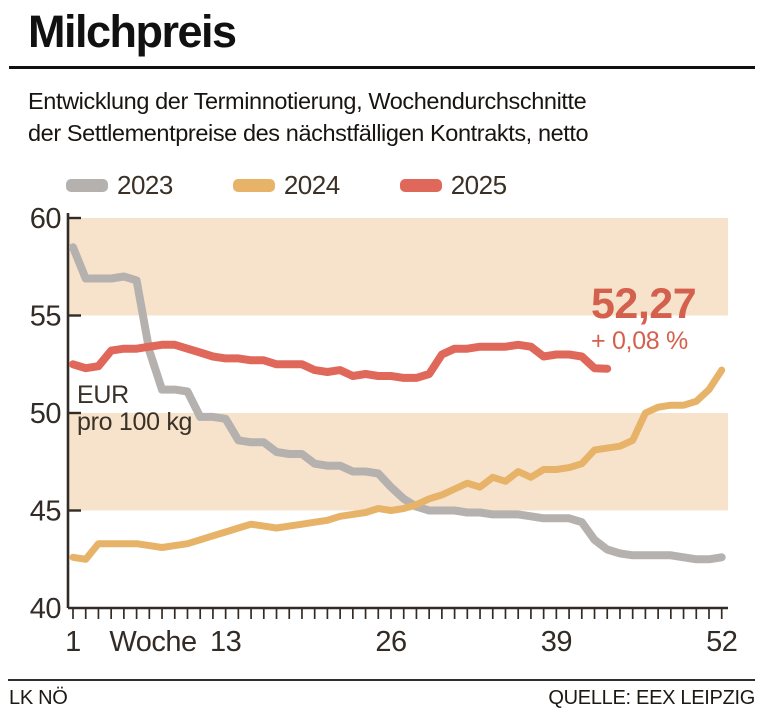 This screenshot has width=764, height=726. What do you see at coordinates (556, 642) in the screenshot?
I see `x-tick-label: 39` at bounding box center [556, 642].